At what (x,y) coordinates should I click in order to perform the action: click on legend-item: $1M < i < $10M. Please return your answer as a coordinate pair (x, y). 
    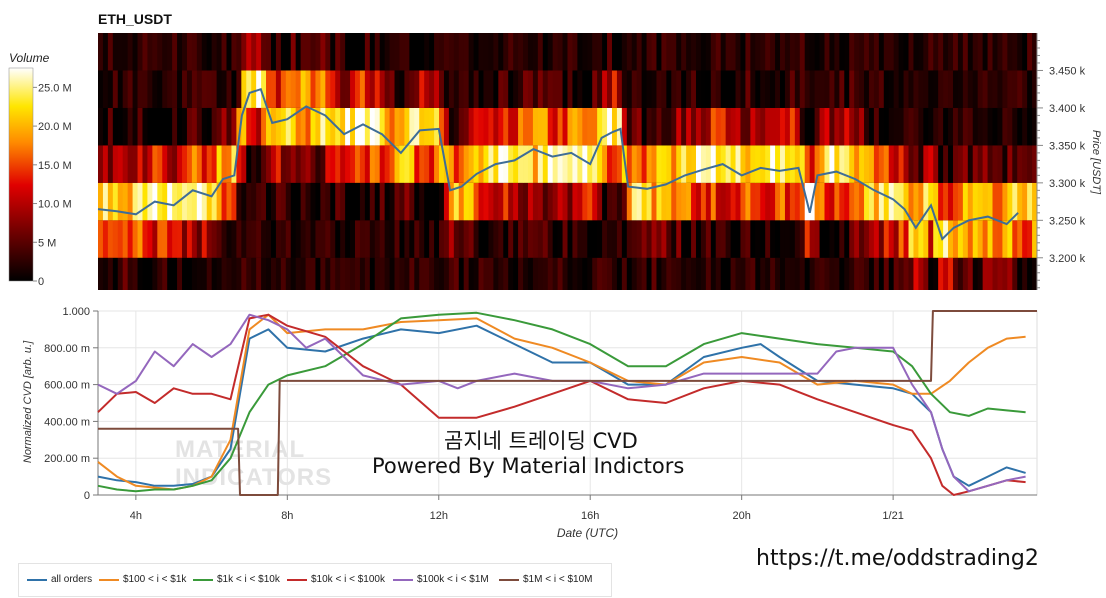
    Looking at the image, I should click on (545, 579).